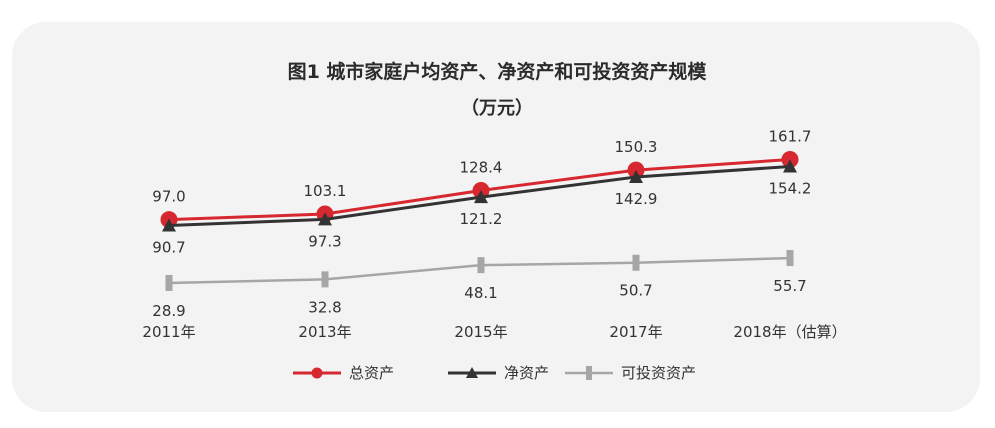  I want to click on investable-assets-value-label: 55.7, so click(789, 286).